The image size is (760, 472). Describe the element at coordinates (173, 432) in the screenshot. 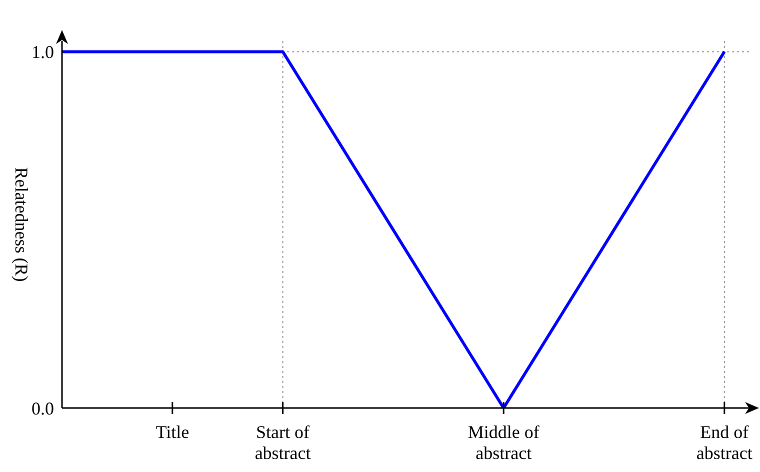

I see `x-tick-label: Title` at that location.